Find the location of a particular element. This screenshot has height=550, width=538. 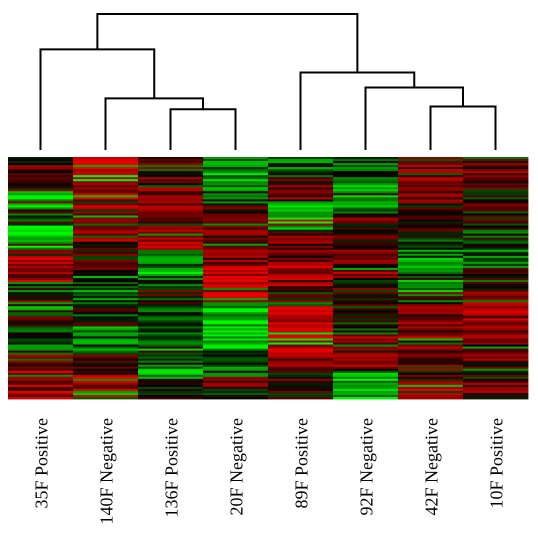

dendrogram-branch is located at coordinates (154, 123).